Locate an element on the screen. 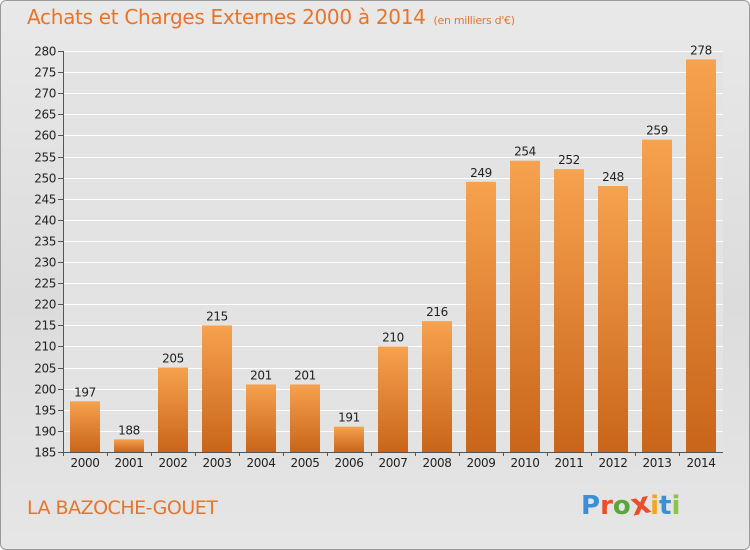 The width and height of the screenshot is (750, 550). y-tick-label: 230 is located at coordinates (45, 263).